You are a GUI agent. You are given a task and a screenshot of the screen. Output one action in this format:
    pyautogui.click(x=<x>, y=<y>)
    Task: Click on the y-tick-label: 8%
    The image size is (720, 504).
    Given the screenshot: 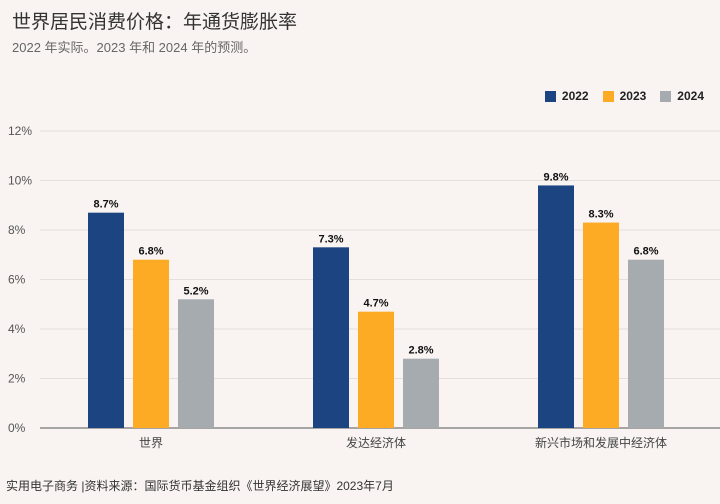 What is the action you would take?
    pyautogui.click(x=17, y=230)
    